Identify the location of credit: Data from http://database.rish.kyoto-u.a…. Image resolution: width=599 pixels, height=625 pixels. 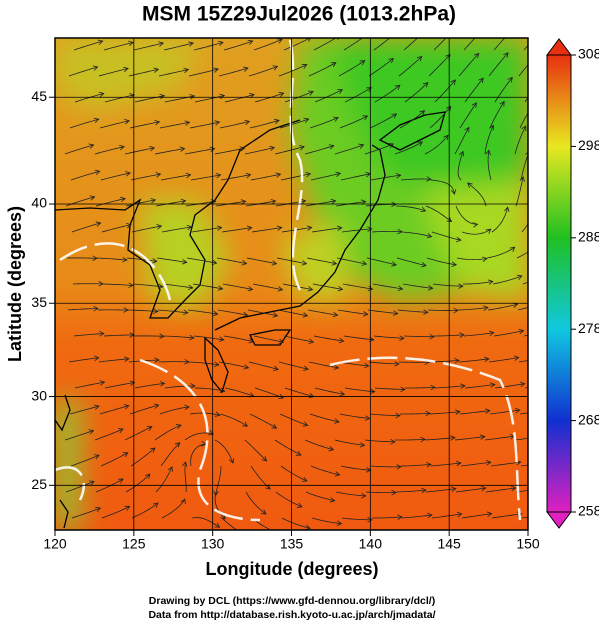
(291, 615).